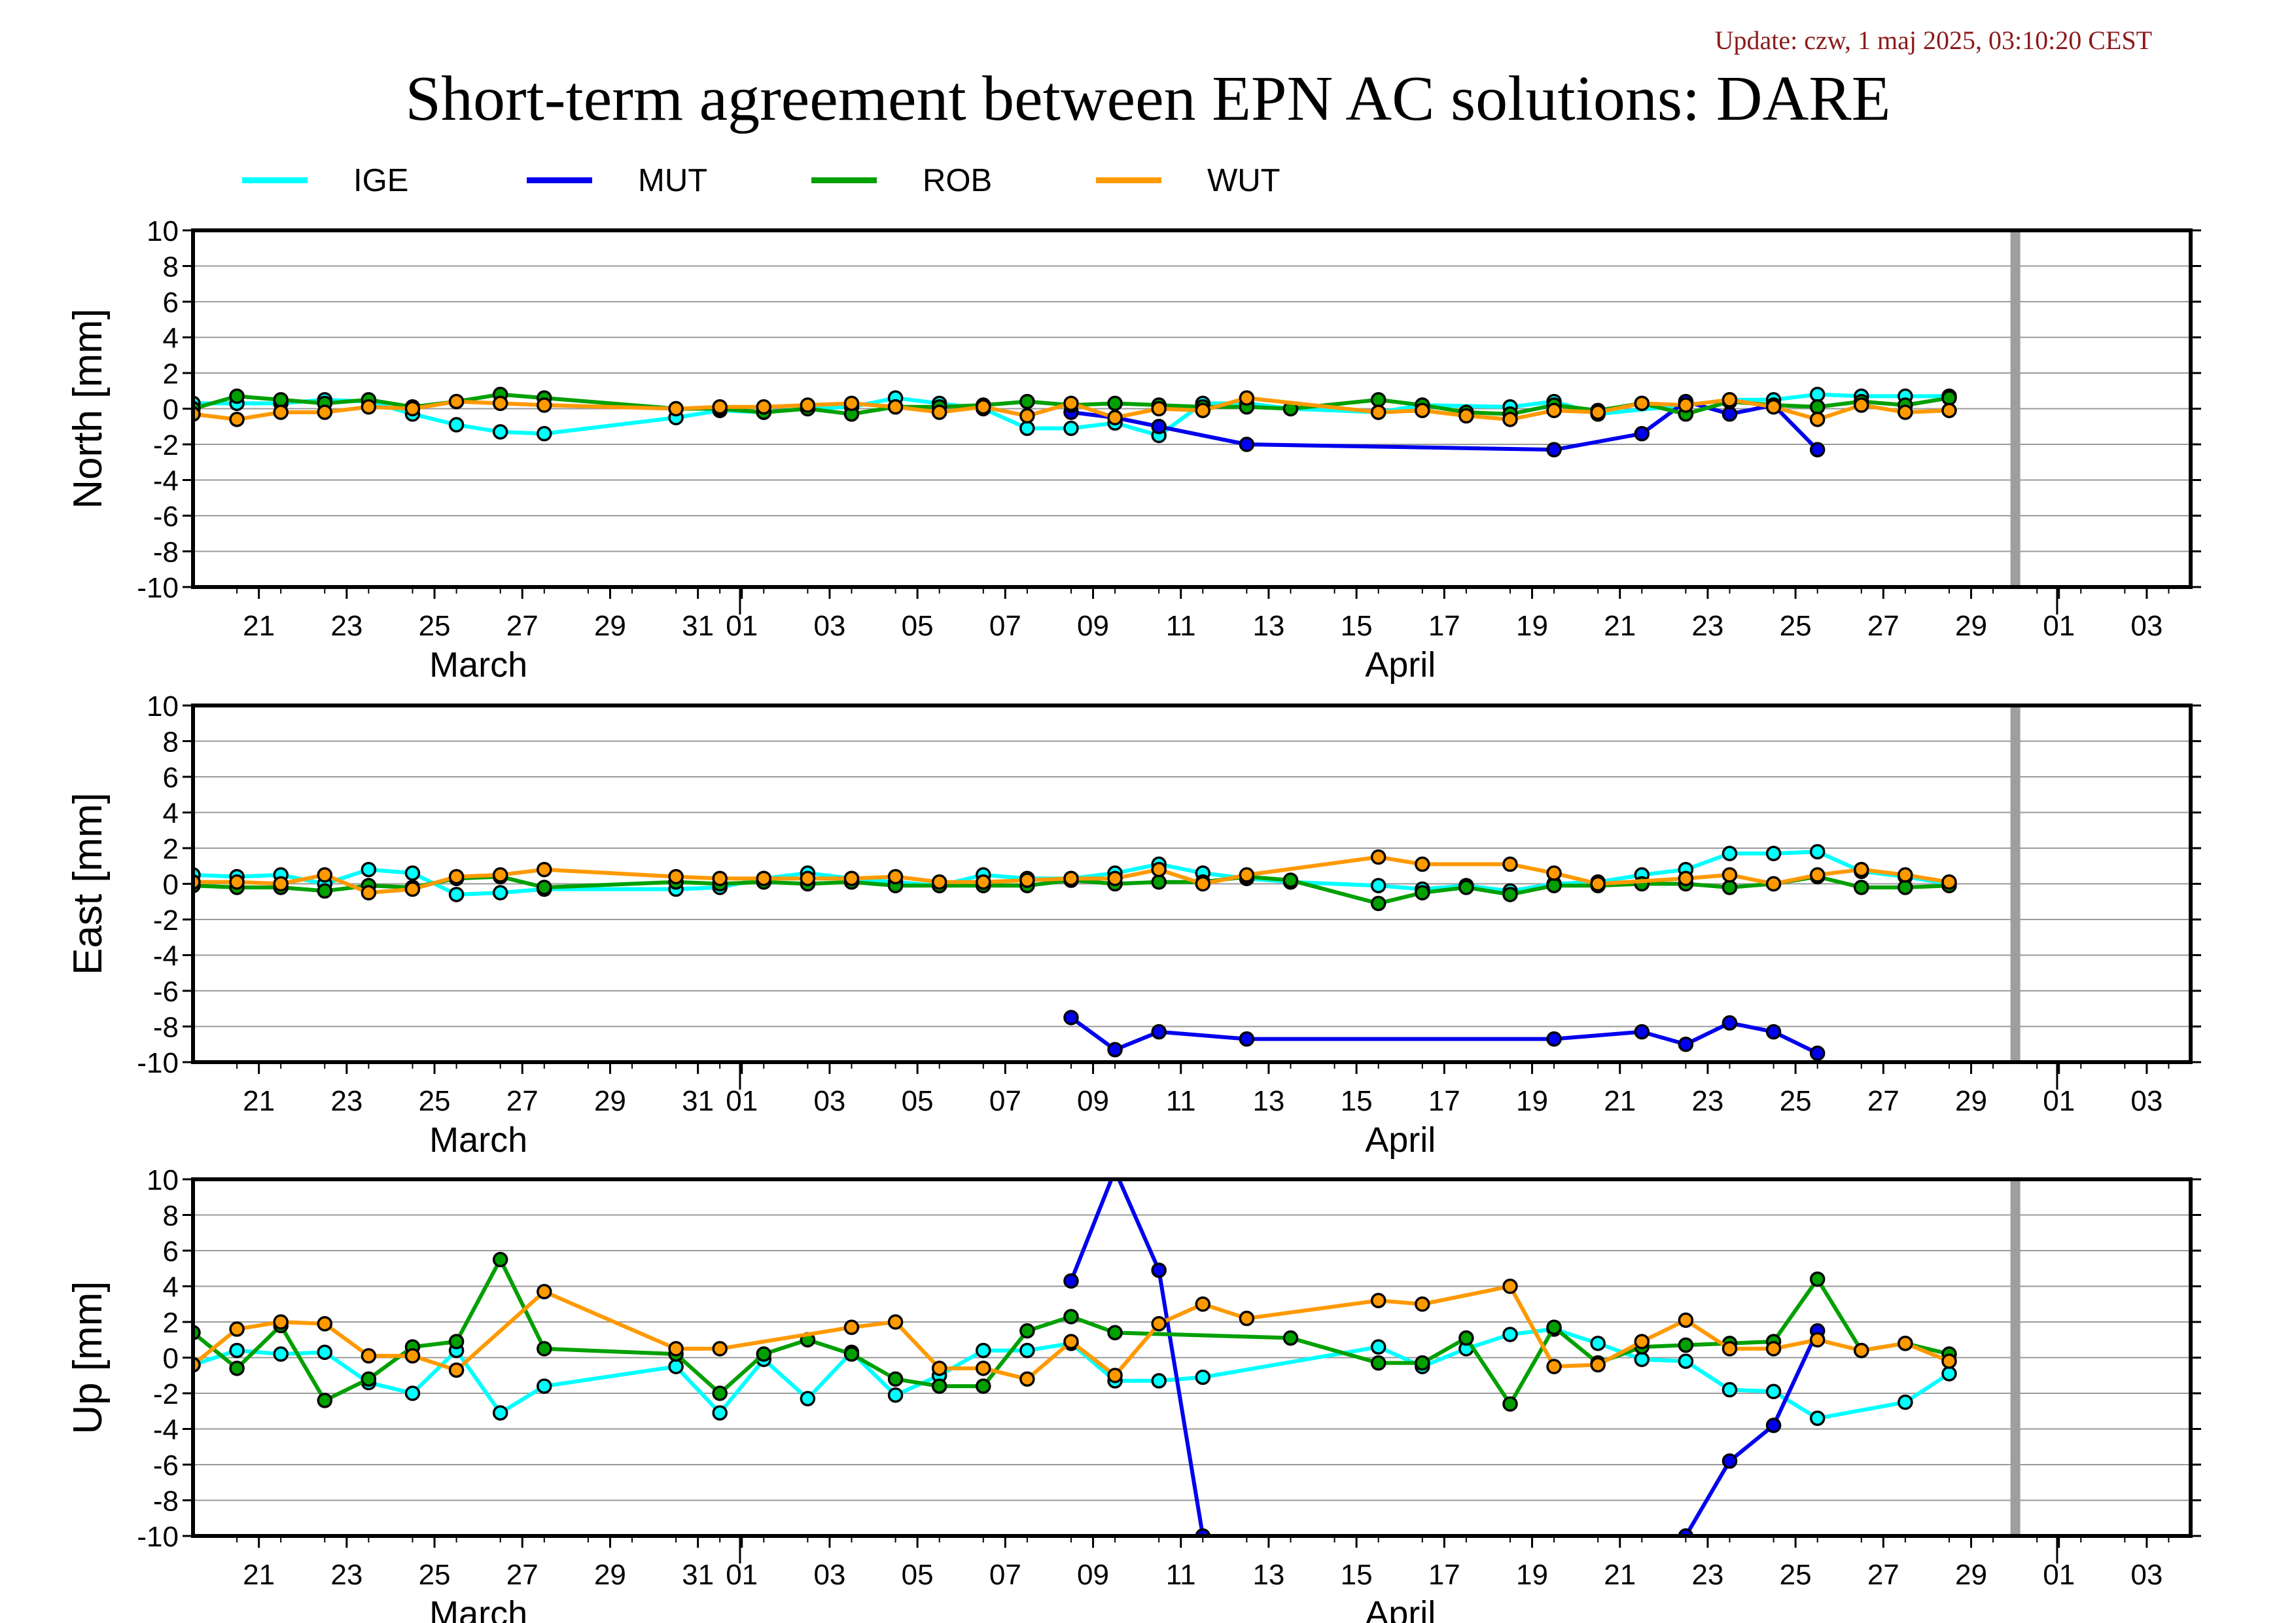  I want to click on y-tick-label: -10, so click(158, 588).